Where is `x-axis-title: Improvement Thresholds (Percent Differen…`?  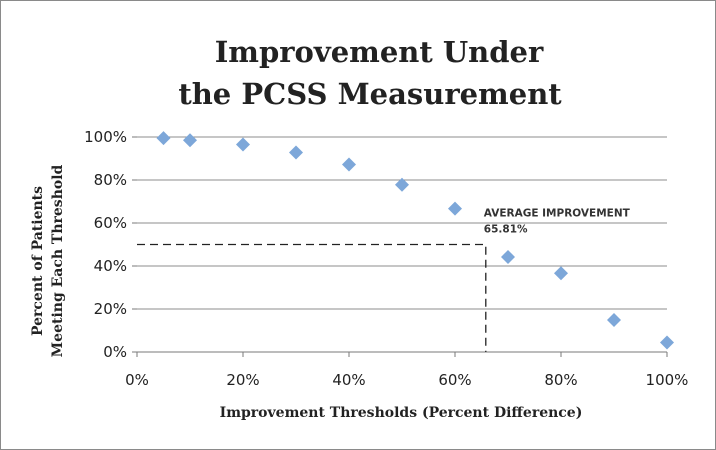
x-axis-title: Improvement Thresholds (Percent Differen… is located at coordinates (401, 413).